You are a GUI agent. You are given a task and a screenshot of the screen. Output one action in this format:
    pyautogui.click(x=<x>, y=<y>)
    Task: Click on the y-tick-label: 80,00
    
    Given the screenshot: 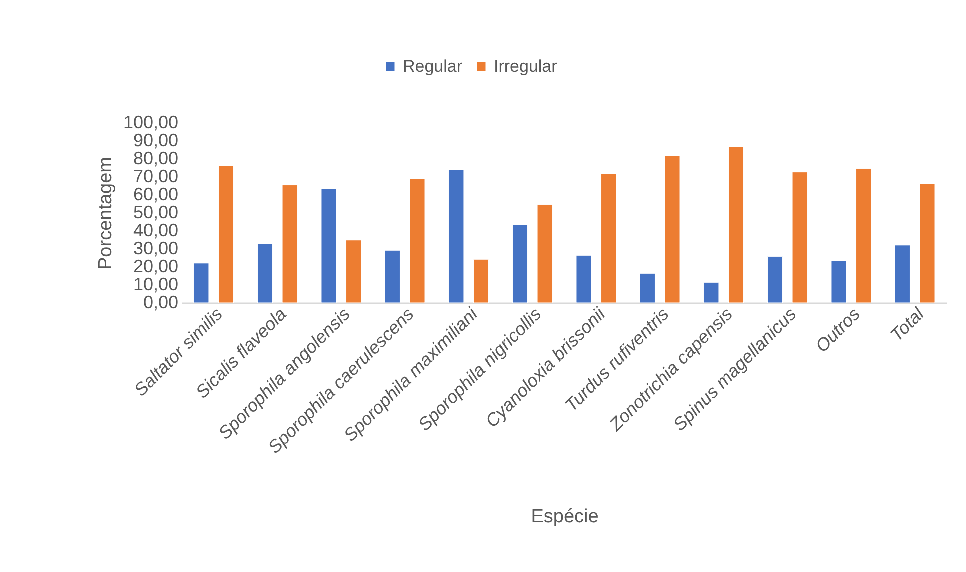 What is the action you would take?
    pyautogui.click(x=155, y=158)
    